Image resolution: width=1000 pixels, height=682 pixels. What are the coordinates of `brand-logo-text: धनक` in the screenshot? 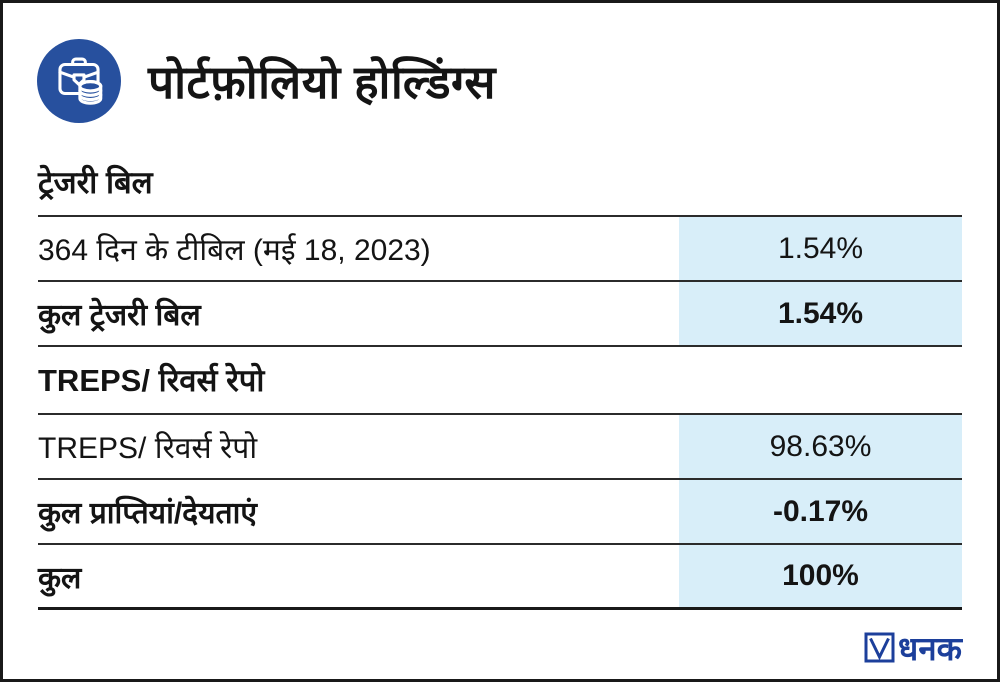 It's located at (930, 648).